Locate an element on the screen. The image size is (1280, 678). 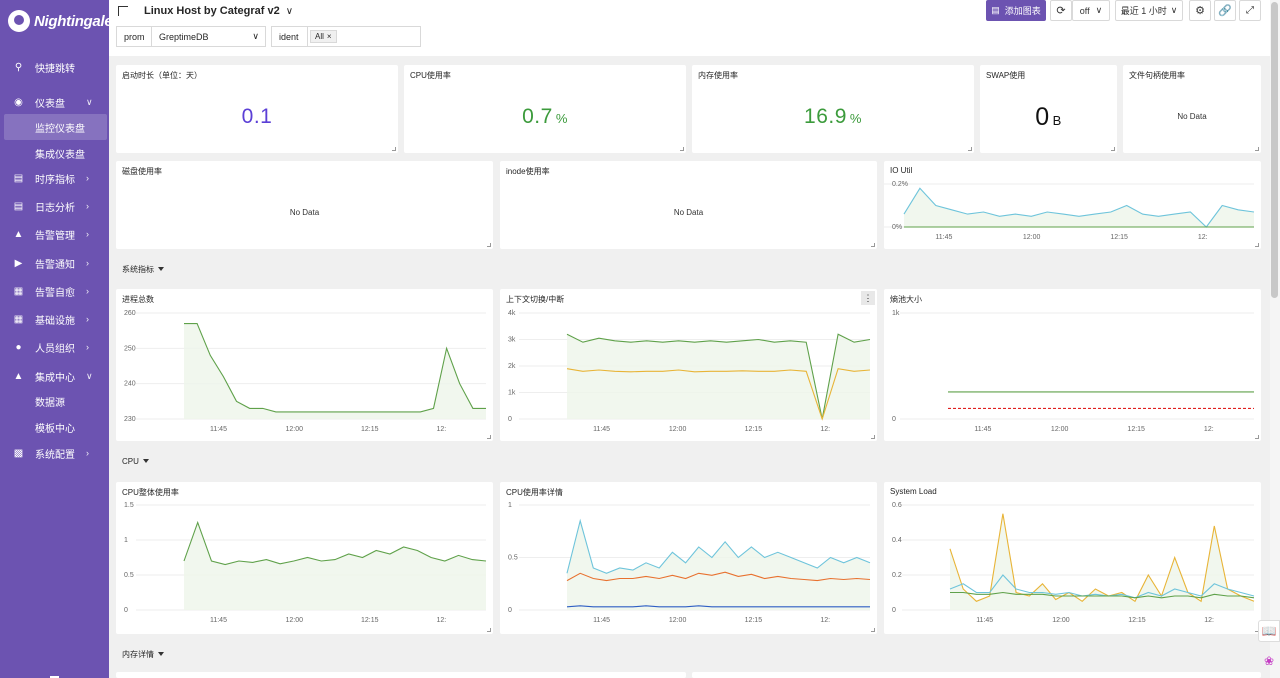
header is located at coordinates (689, 10).